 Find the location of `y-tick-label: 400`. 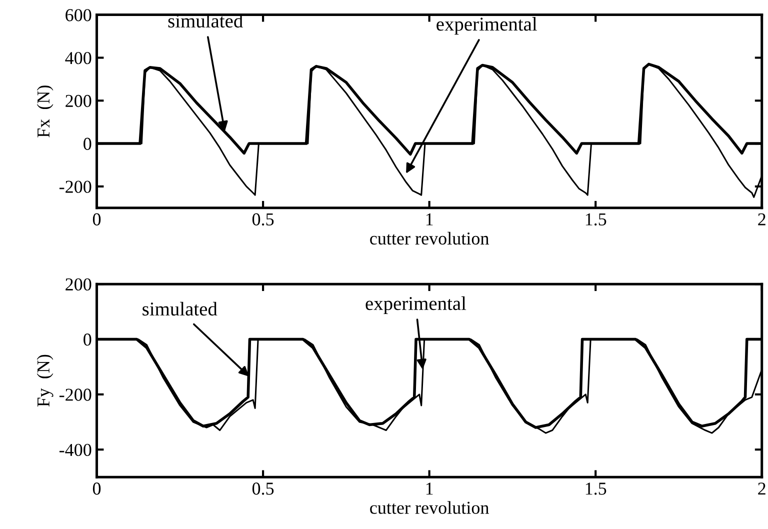

y-tick-label: 400 is located at coordinates (78, 58).